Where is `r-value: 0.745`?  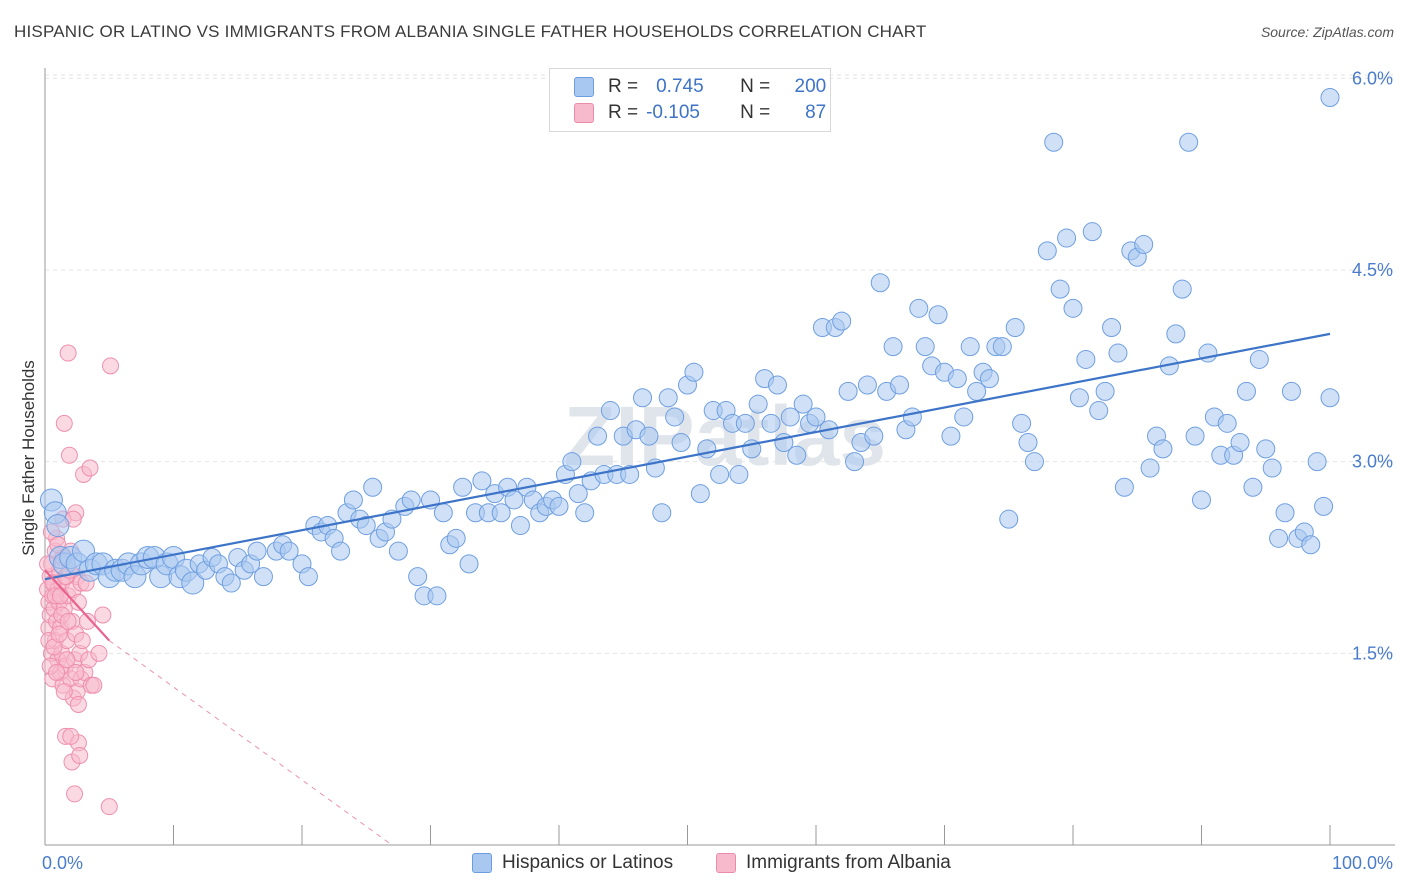
r-value: 0.745 is located at coordinates (680, 86).